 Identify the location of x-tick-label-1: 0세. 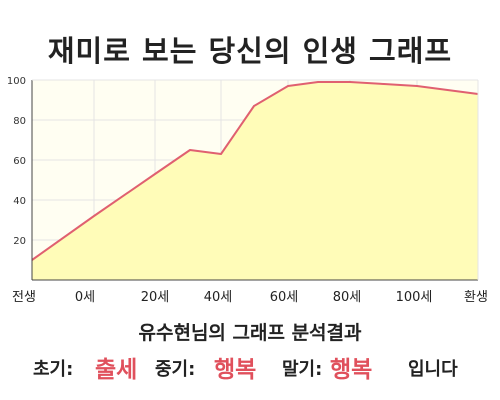
(85, 297).